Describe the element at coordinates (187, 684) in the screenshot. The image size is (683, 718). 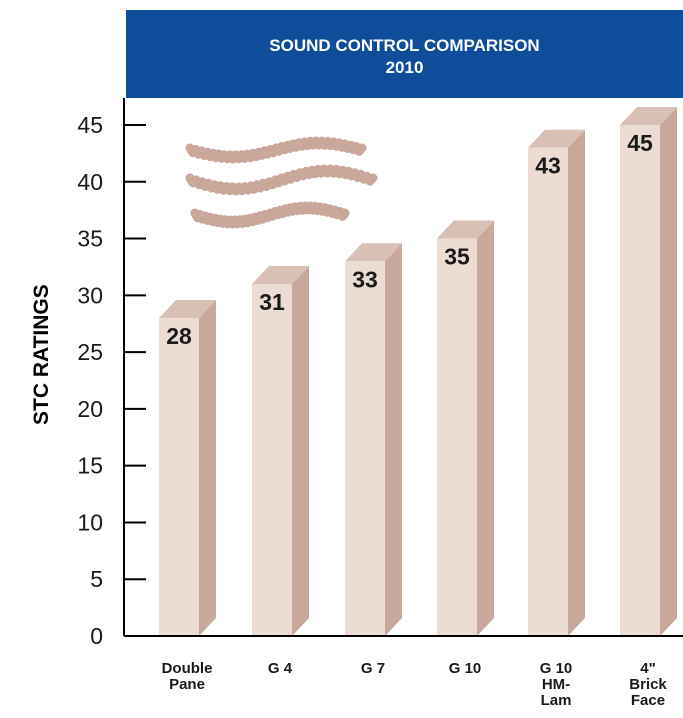
I see `x-tick-label: Pane` at that location.